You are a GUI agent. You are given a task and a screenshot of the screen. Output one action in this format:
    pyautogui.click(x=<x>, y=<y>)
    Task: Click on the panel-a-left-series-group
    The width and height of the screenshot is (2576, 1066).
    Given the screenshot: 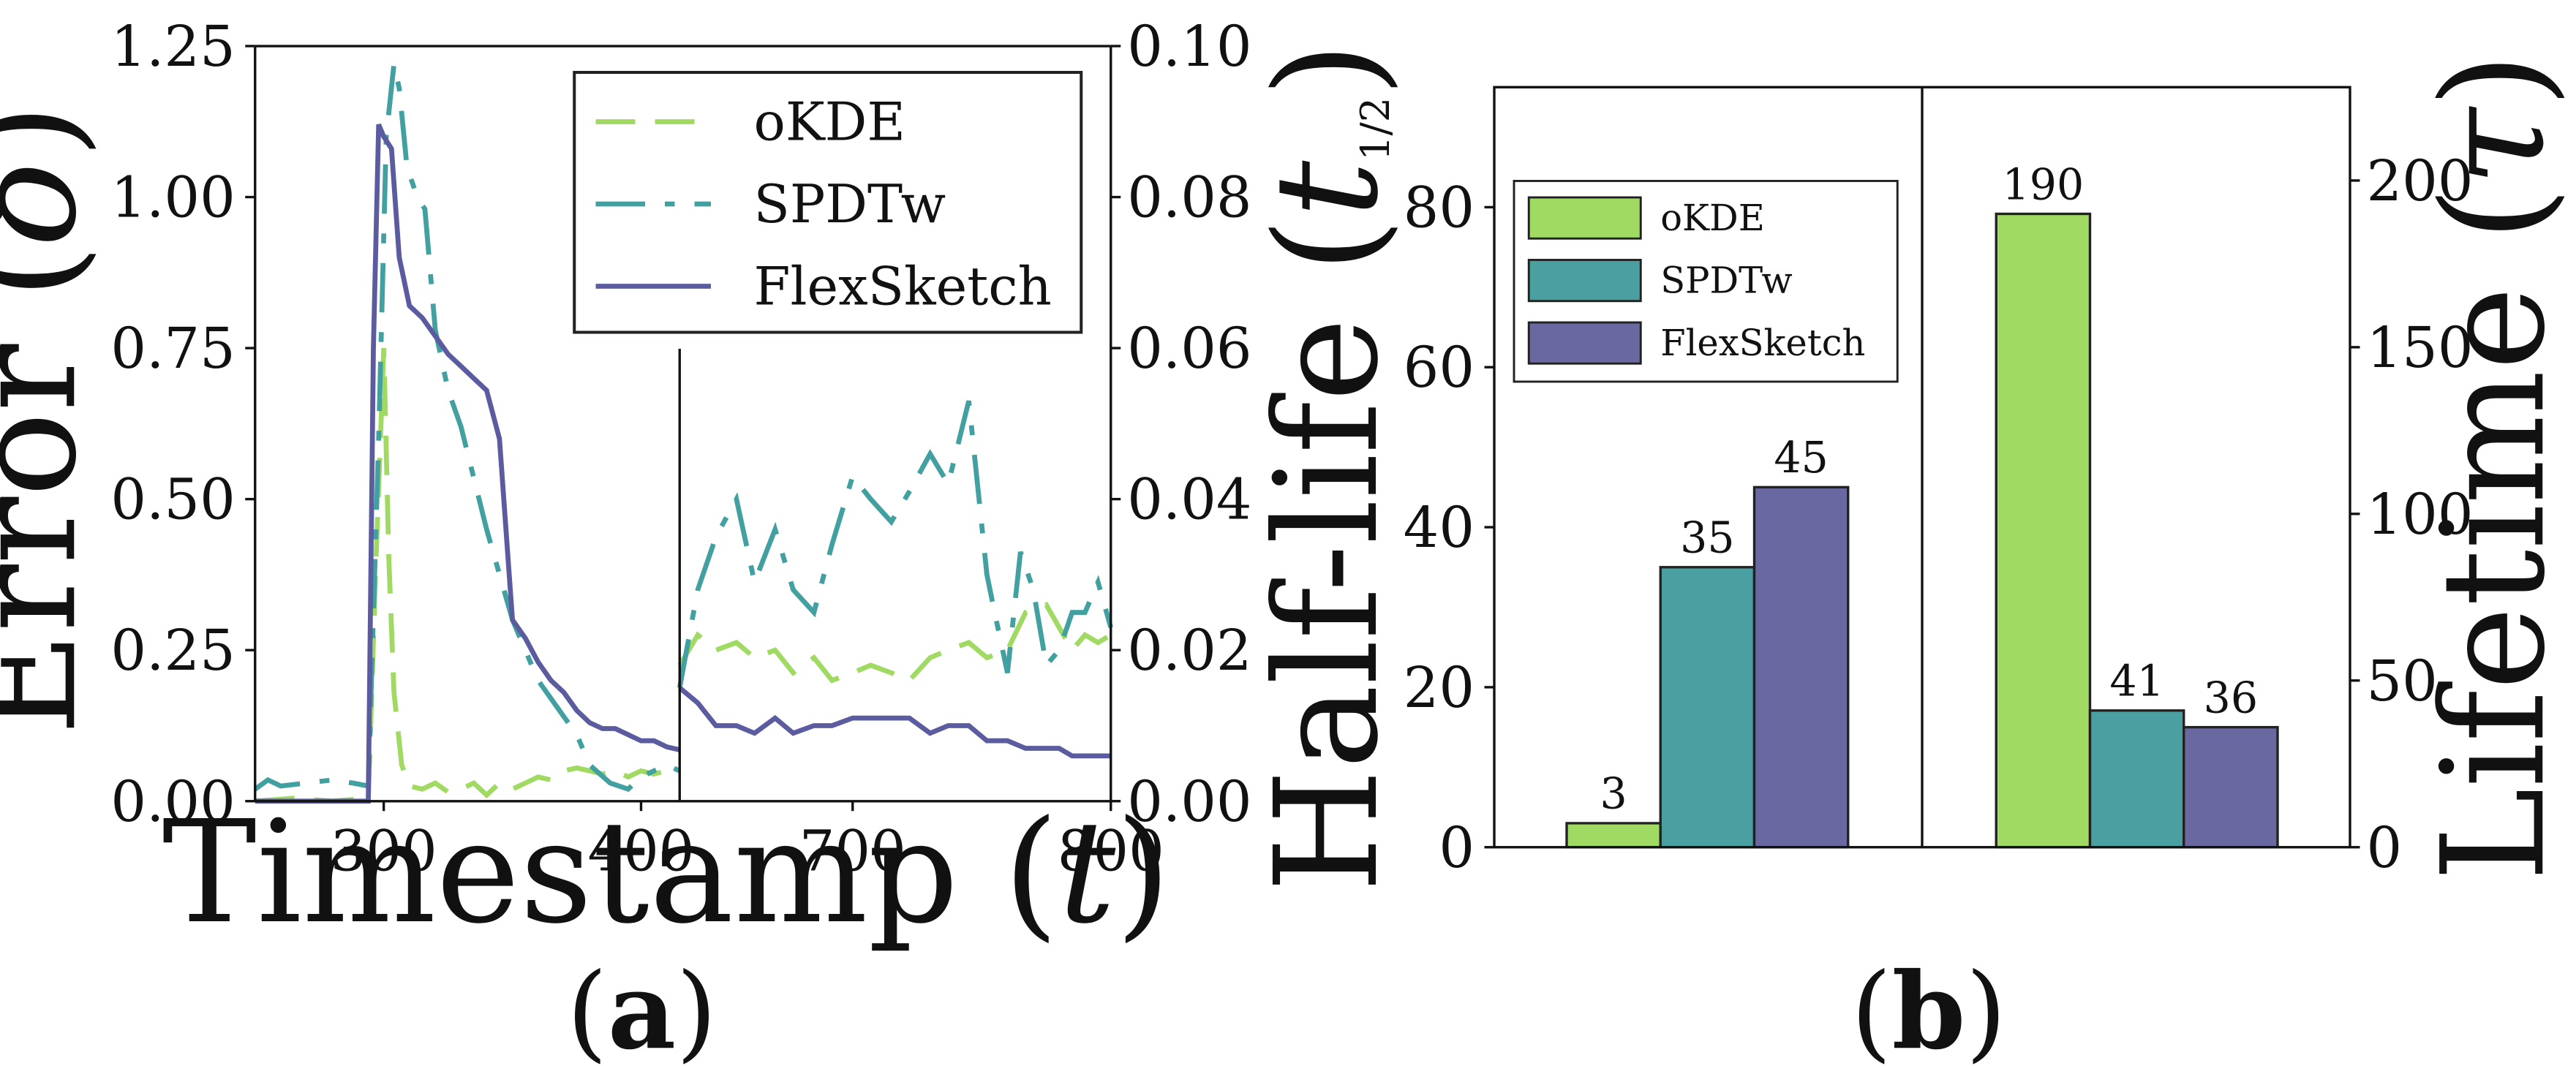 What is the action you would take?
    pyautogui.click(x=467, y=434)
    